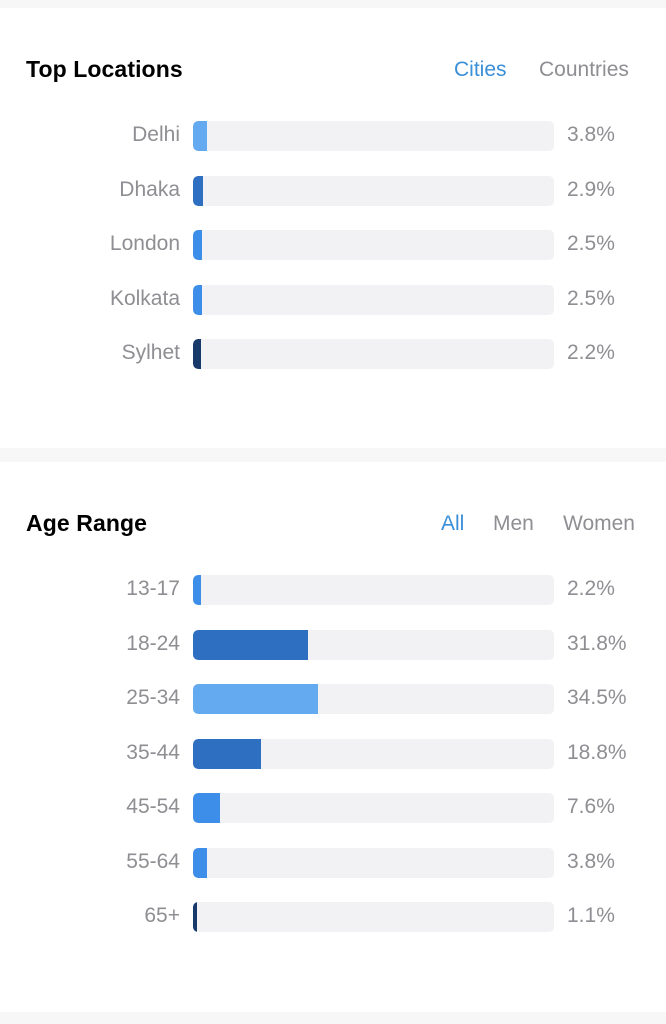 The height and width of the screenshot is (1024, 666). I want to click on tab-all: All, so click(453, 523).